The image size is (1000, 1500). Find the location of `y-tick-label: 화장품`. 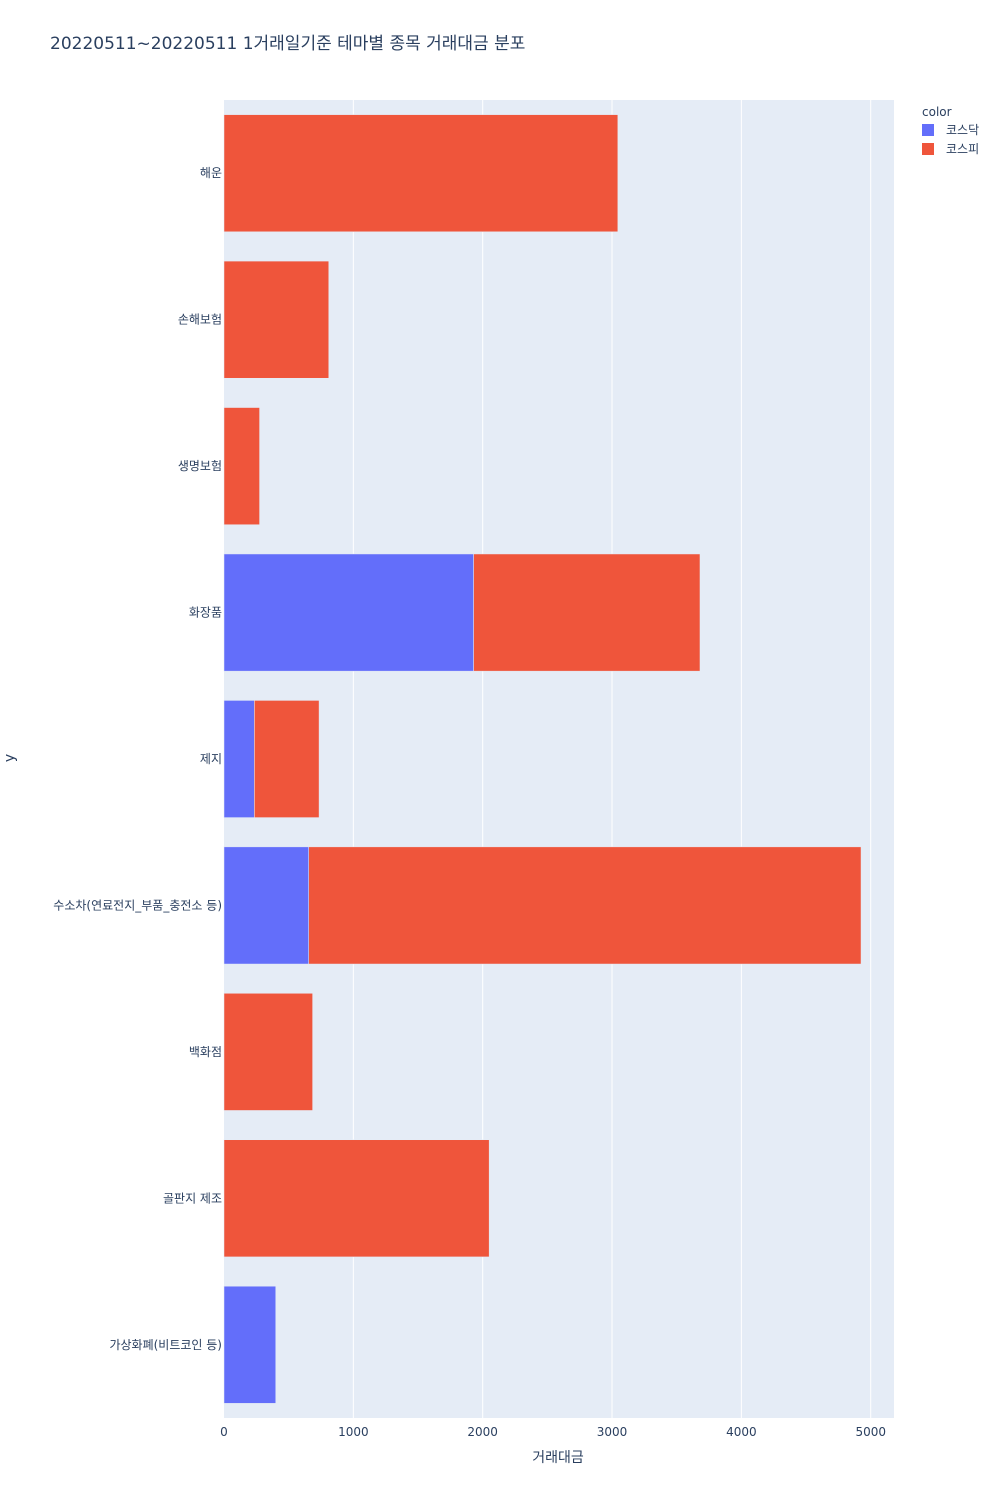

y-tick-label: 화장품 is located at coordinates (205, 613).